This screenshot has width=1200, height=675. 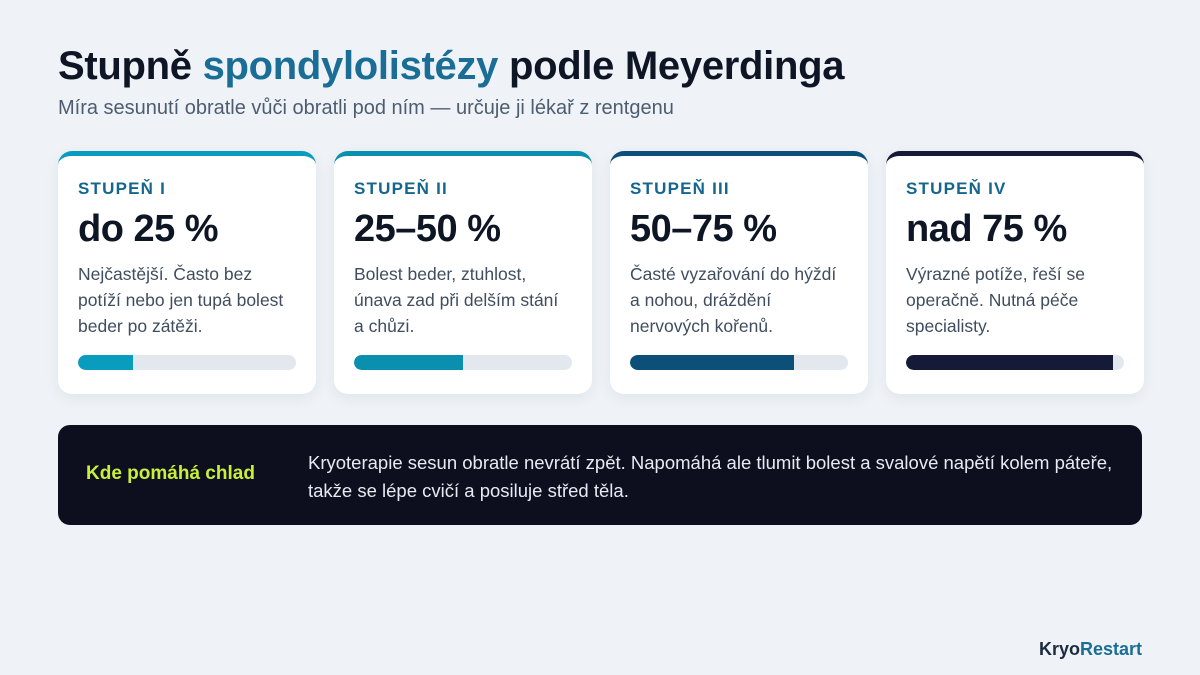 I want to click on grade-label: STUPEŇ III, so click(x=680, y=188).